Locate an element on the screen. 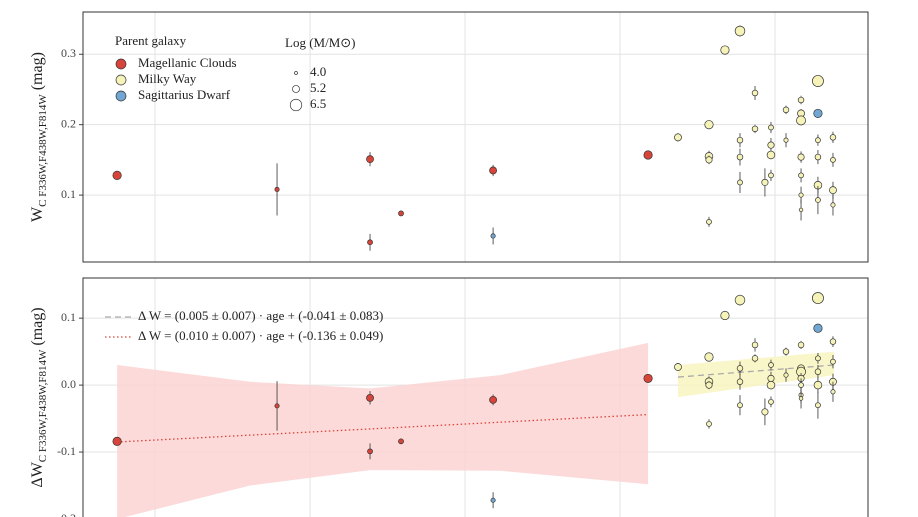 Image resolution: width=918 pixels, height=517 pixels. size-legend-label: 5.2 is located at coordinates (318, 87).